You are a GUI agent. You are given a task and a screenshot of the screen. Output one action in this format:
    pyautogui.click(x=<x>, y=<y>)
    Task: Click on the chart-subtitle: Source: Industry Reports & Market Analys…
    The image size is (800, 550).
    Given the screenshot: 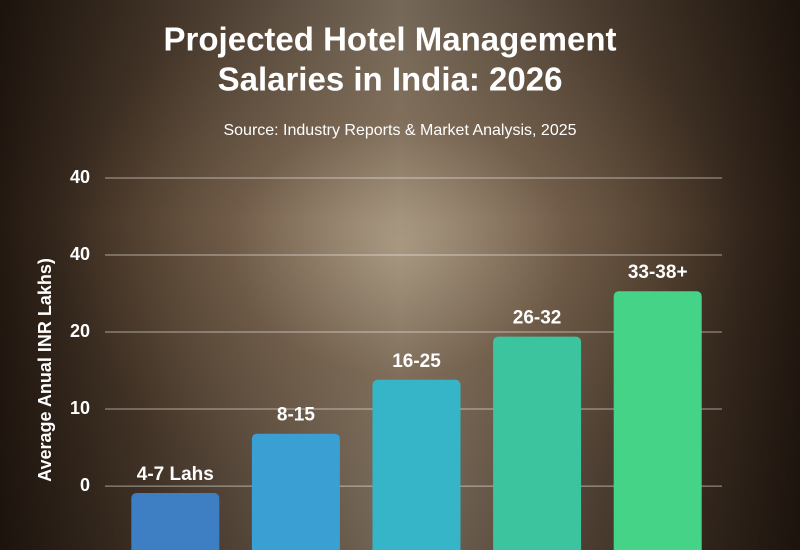 What is the action you would take?
    pyautogui.click(x=399, y=130)
    